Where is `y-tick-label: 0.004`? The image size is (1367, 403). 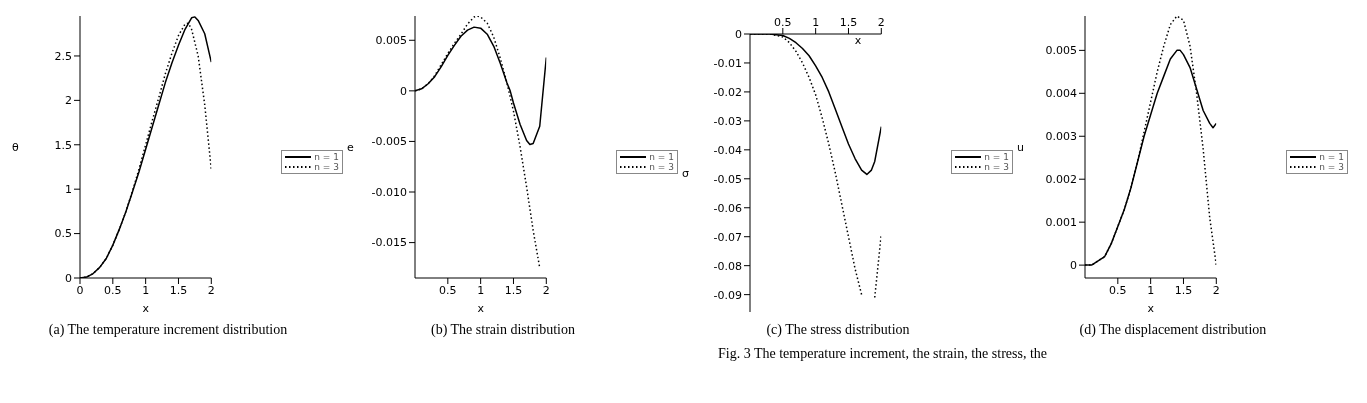 y-tick-label: 0.004 is located at coordinates (1061, 94).